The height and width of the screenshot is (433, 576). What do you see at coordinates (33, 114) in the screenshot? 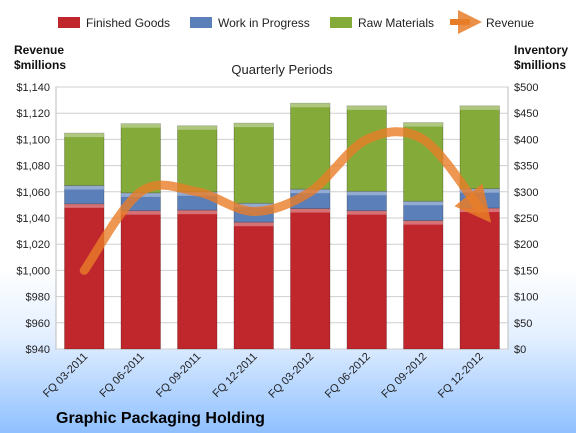
I see `left-axis-tick-label: $1,120` at bounding box center [33, 114].